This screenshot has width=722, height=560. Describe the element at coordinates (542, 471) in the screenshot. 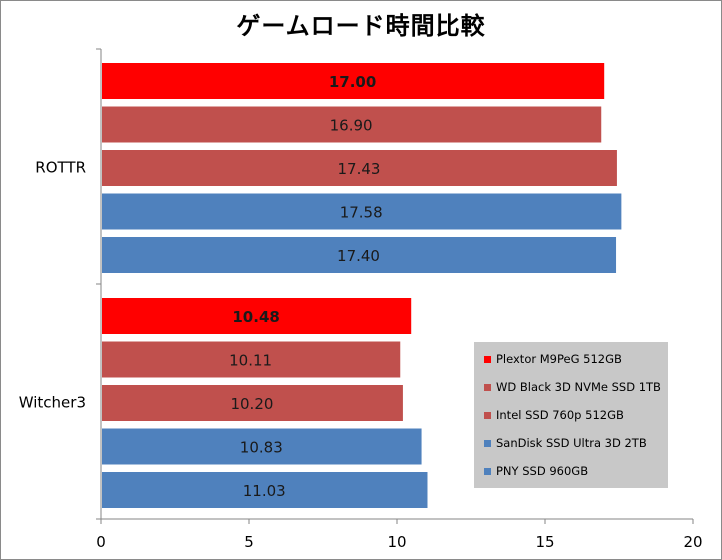

I see `legend-label: PNY SSD 960GB` at that location.